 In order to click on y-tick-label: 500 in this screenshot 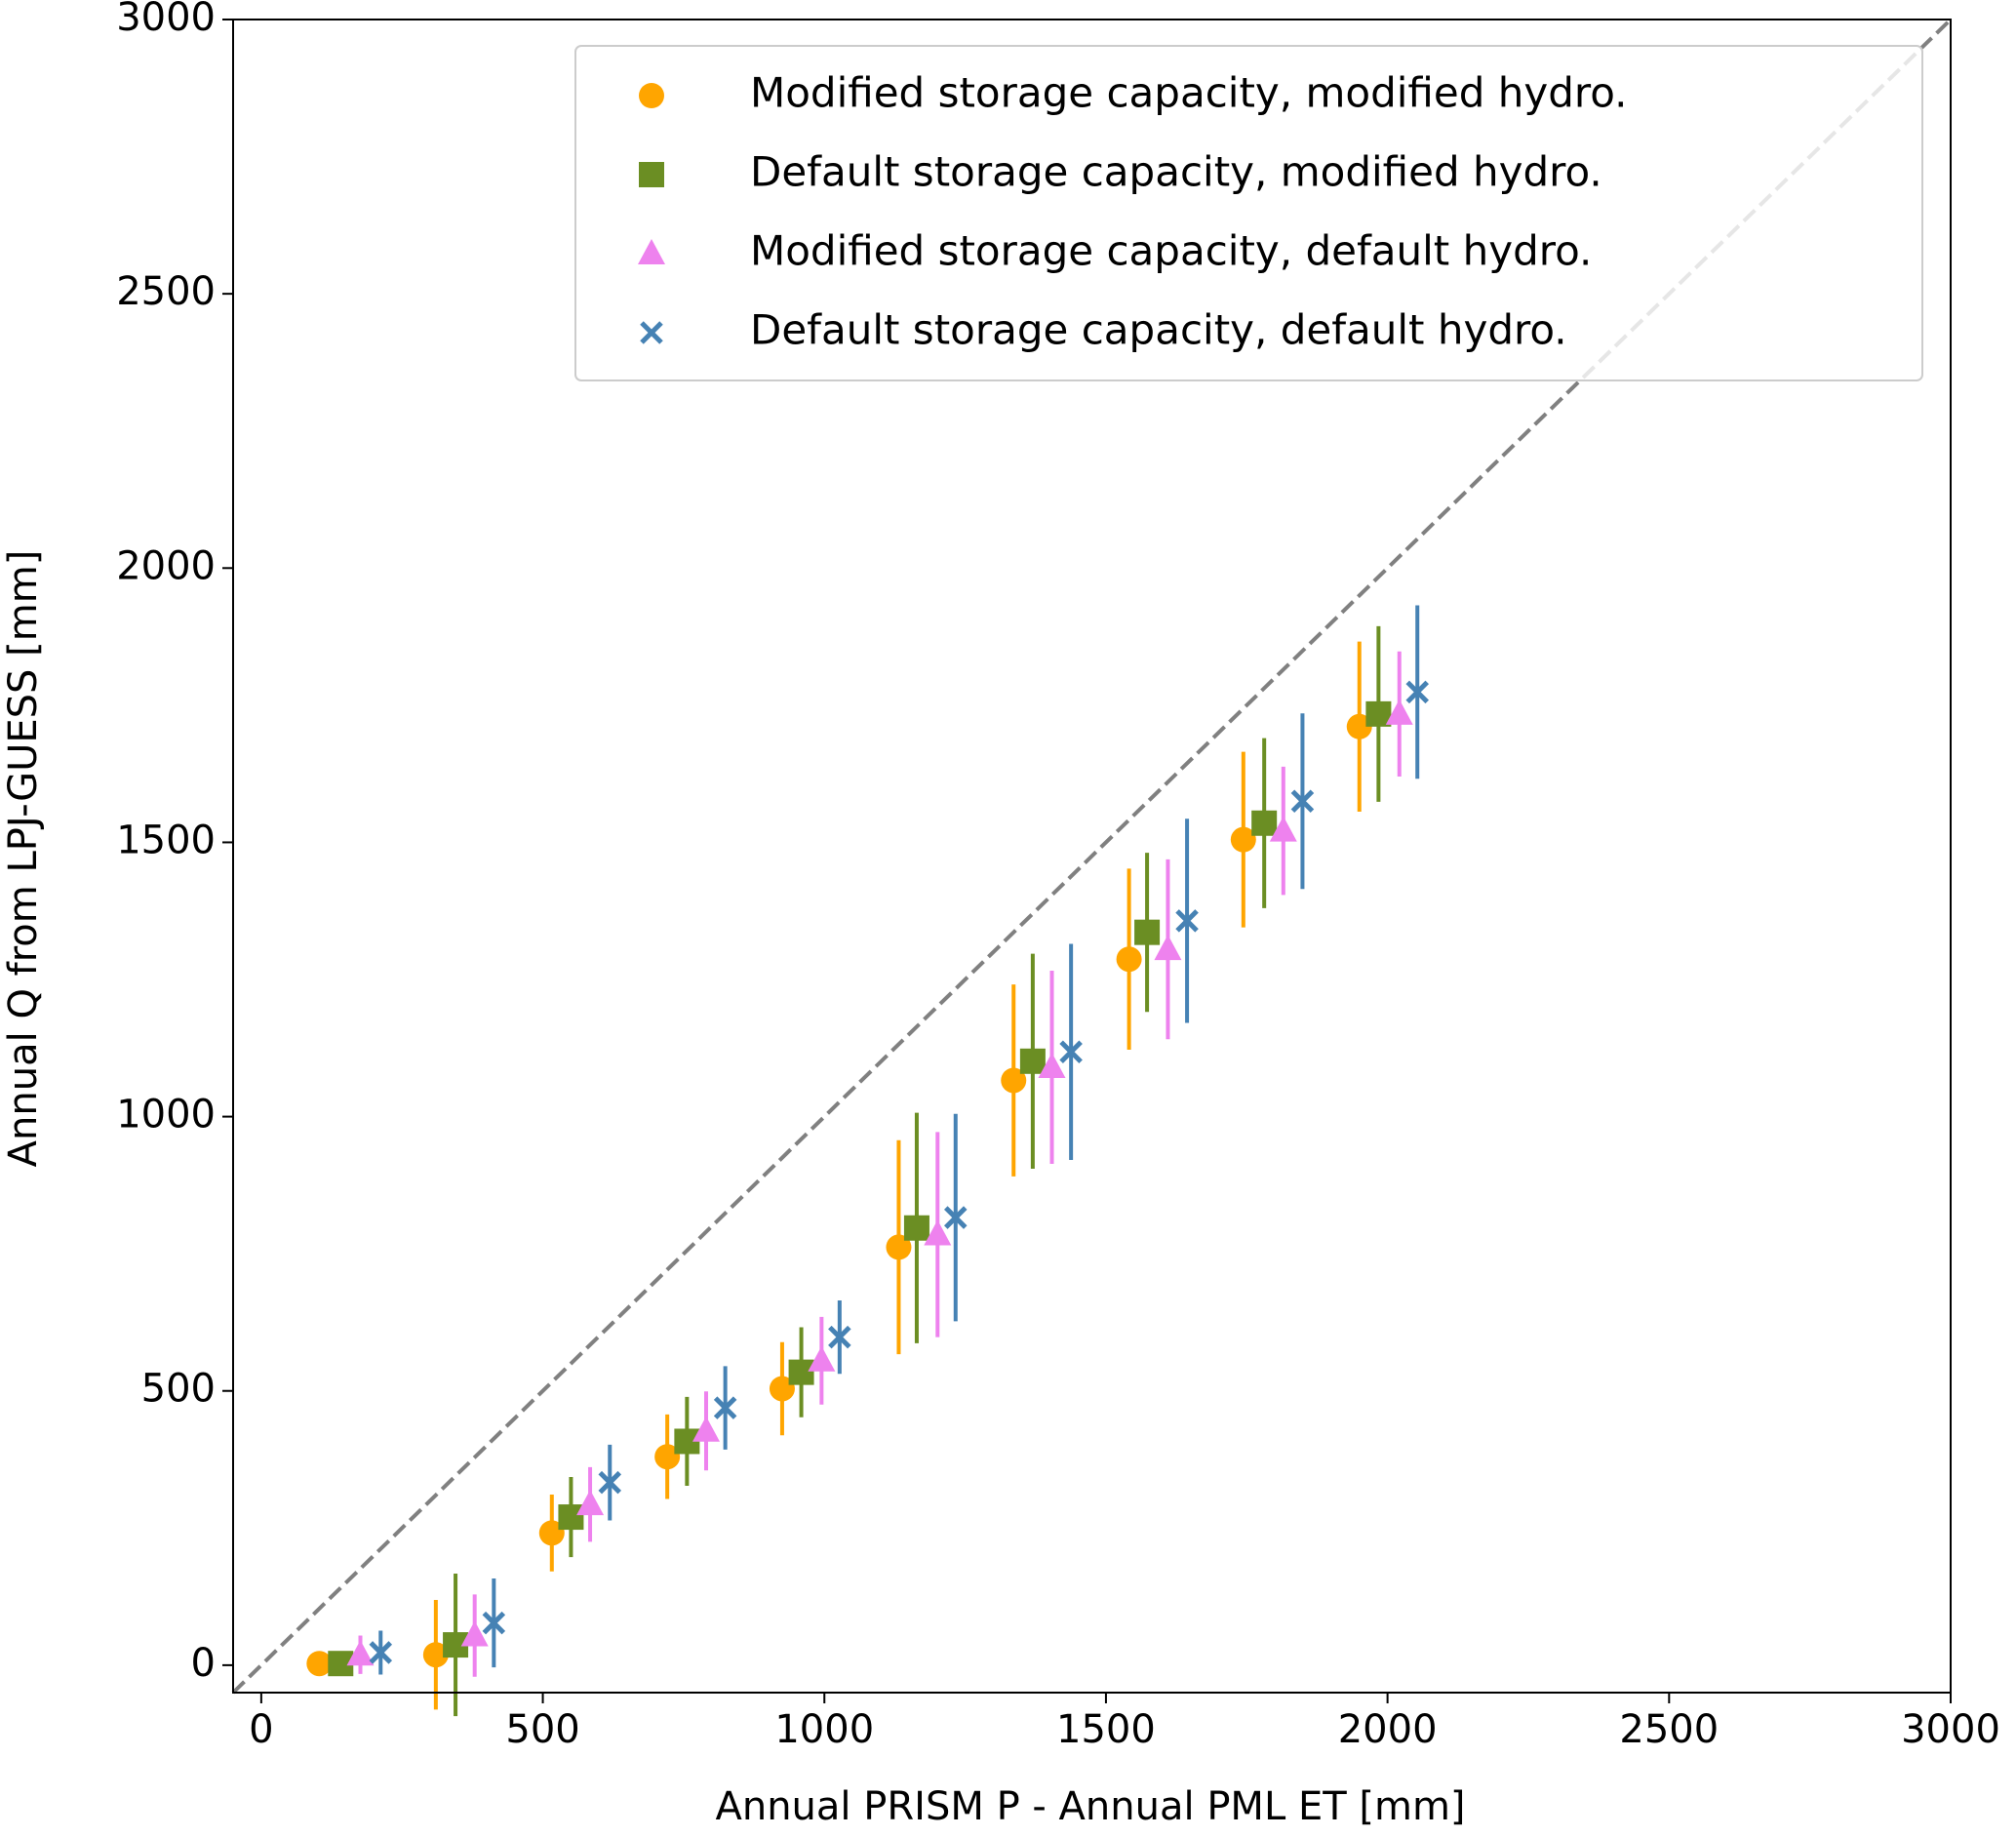, I will do `click(178, 1389)`.